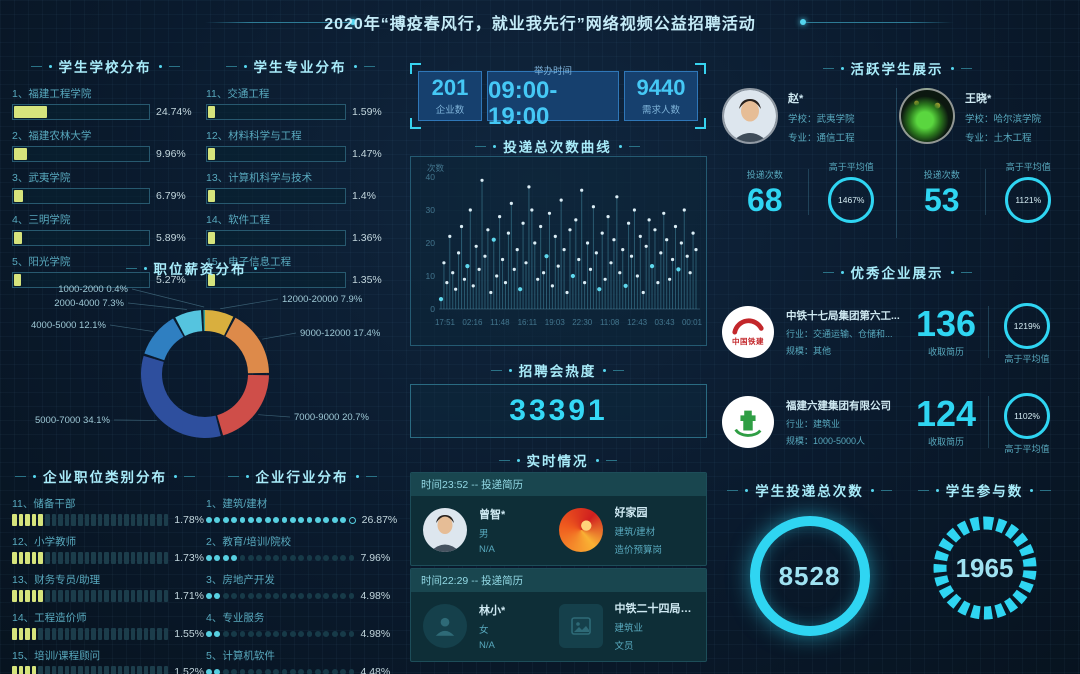 This screenshot has height=674, width=1080. What do you see at coordinates (555, 322) in the screenshot?
I see `x-tick-label: 19:03` at bounding box center [555, 322].